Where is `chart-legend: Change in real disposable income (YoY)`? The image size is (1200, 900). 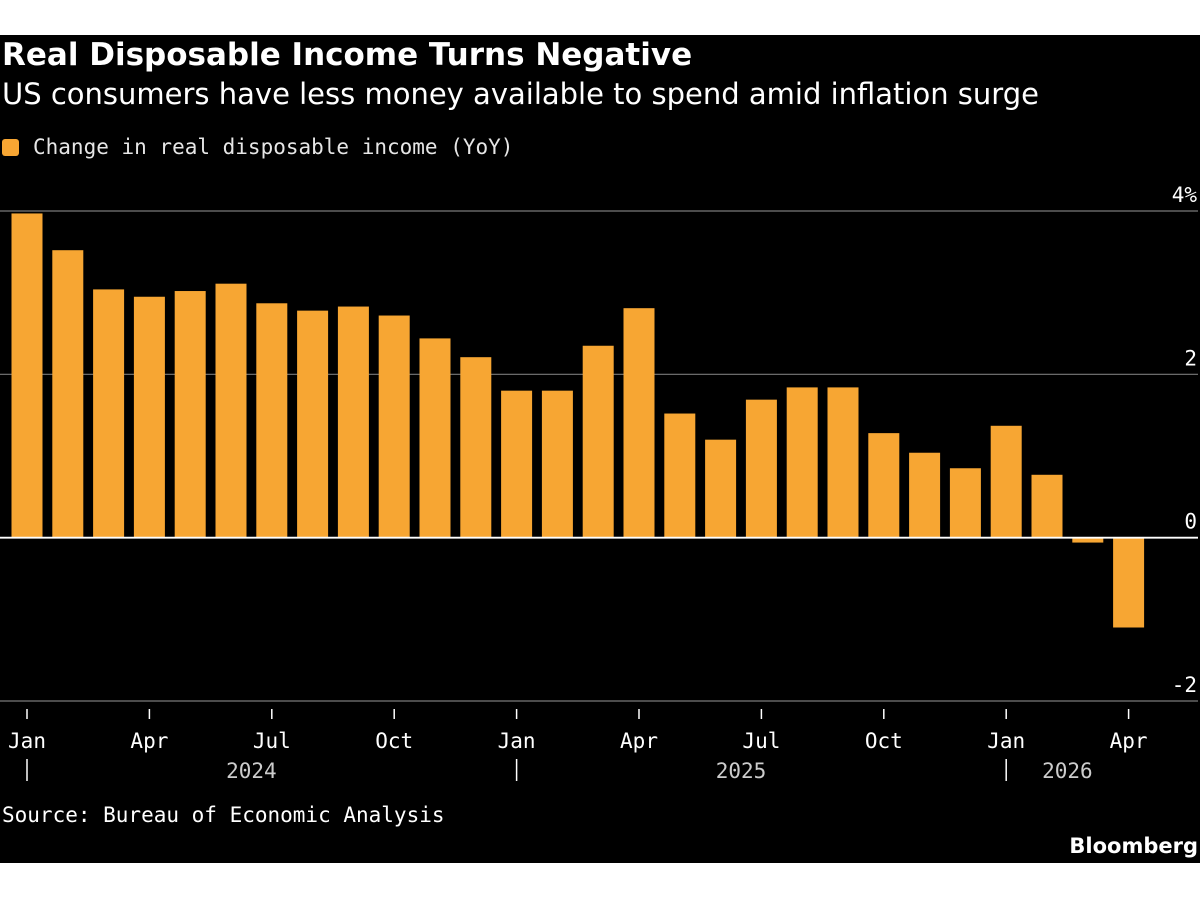
chart-legend: Change in real disposable income (YoY) is located at coordinates (257, 147).